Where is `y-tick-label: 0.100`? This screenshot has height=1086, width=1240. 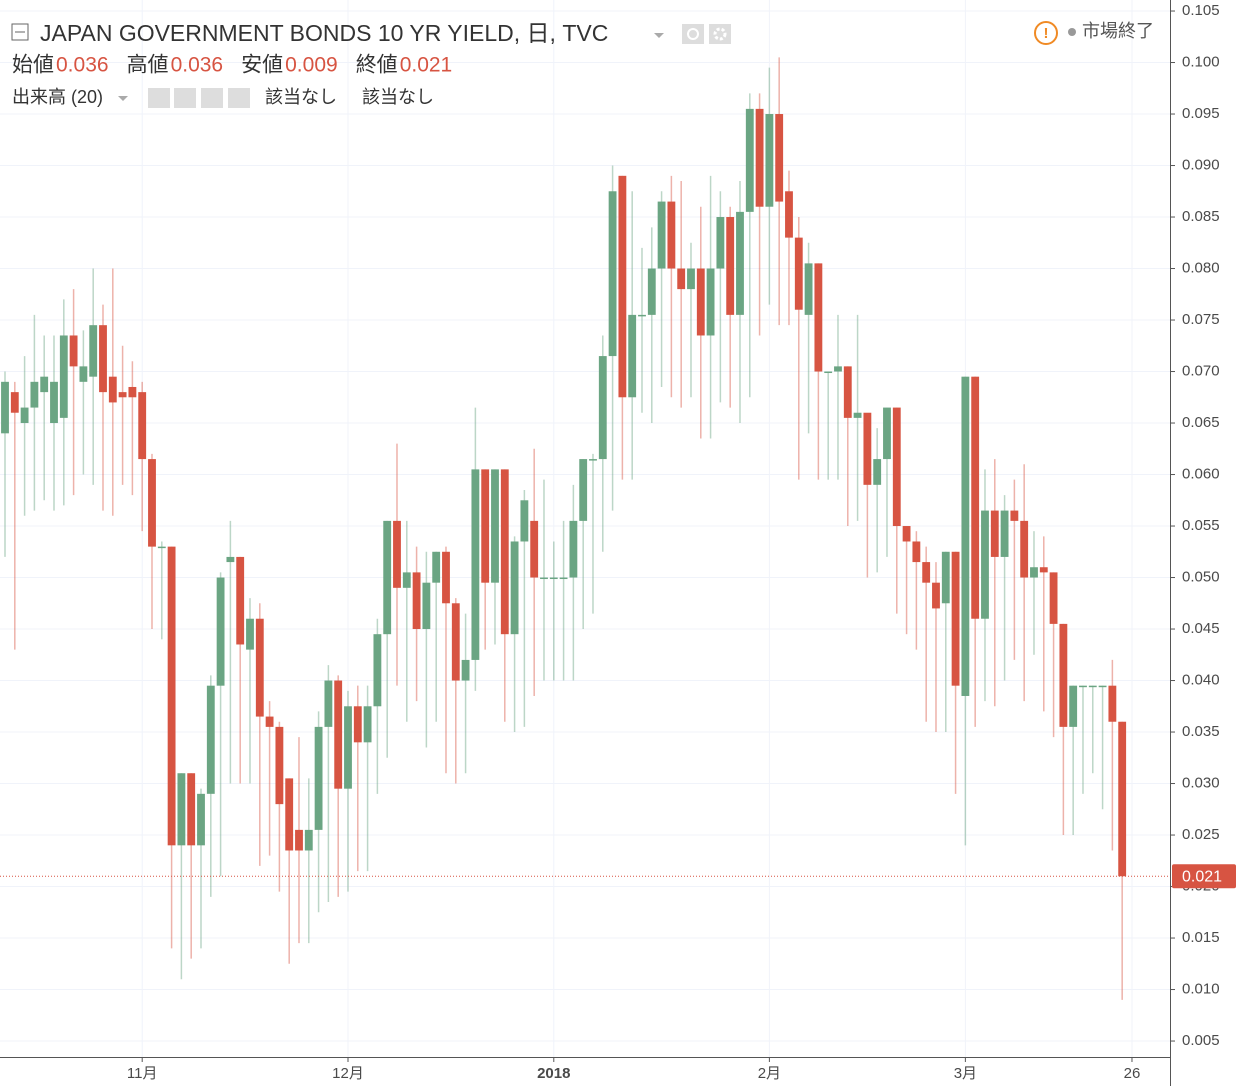
y-tick-label: 0.100 is located at coordinates (1201, 61).